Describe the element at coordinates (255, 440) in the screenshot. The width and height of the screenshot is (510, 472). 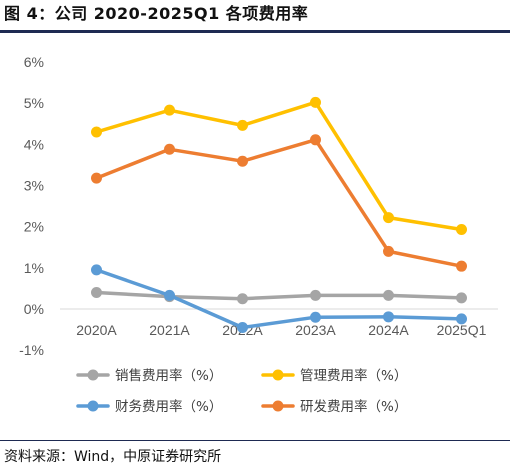
I see `source-rule` at that location.